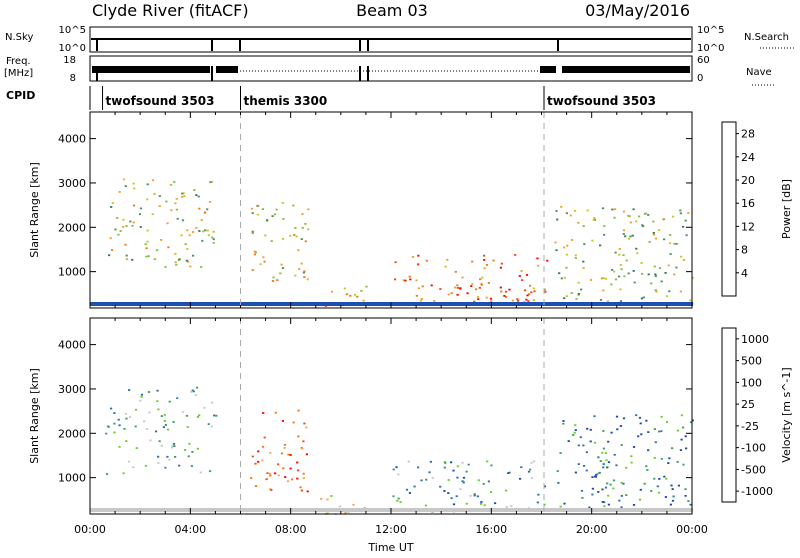 This screenshot has height=558, width=800. What do you see at coordinates (751, 361) in the screenshot?
I see `colorbar-tick-label: 500` at bounding box center [751, 361].